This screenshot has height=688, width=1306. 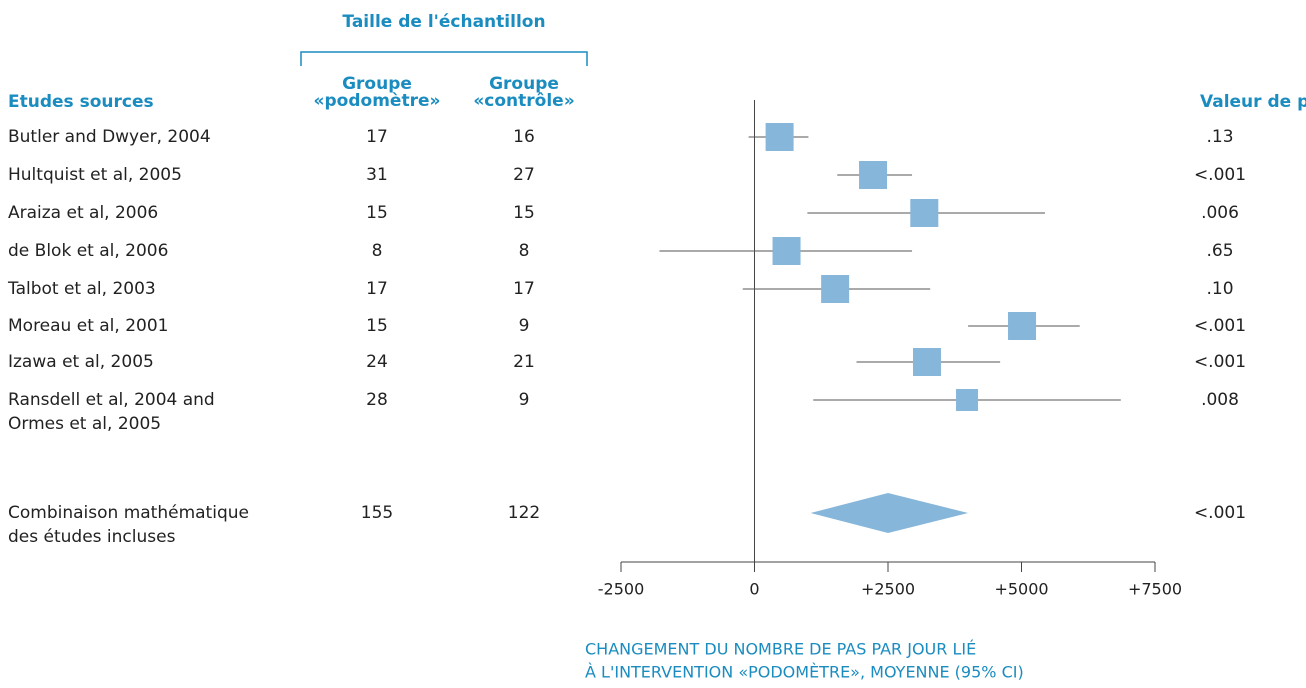 What do you see at coordinates (377, 513) in the screenshot?
I see `n-treatment: 155` at bounding box center [377, 513].